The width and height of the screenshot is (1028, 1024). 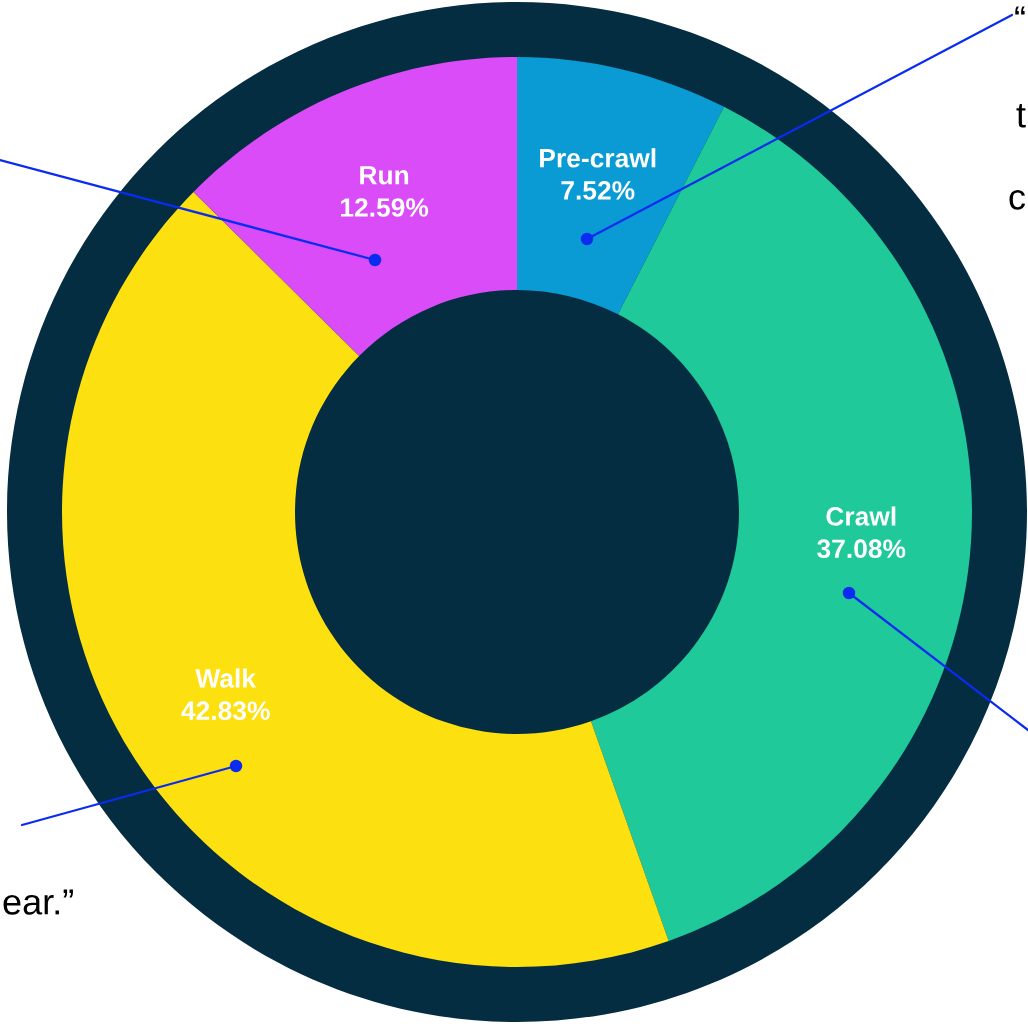 I want to click on data-label: 37.08%, so click(x=861, y=549).